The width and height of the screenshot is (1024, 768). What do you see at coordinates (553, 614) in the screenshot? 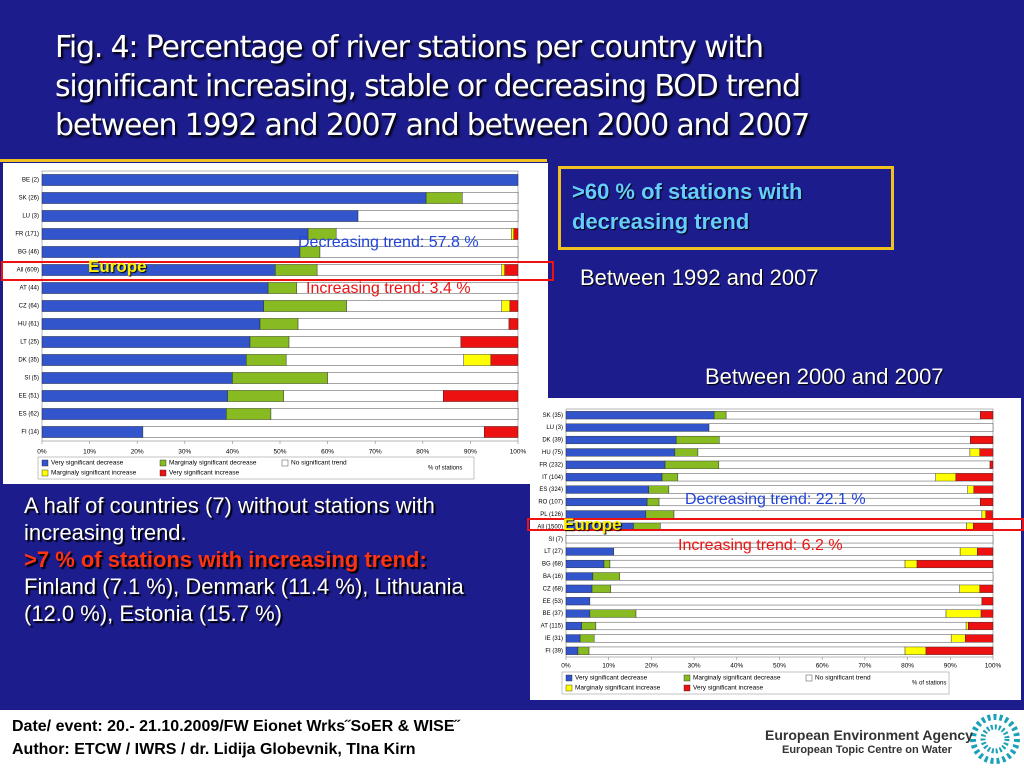
I see `y-tick-label: BE (37)` at bounding box center [553, 614].